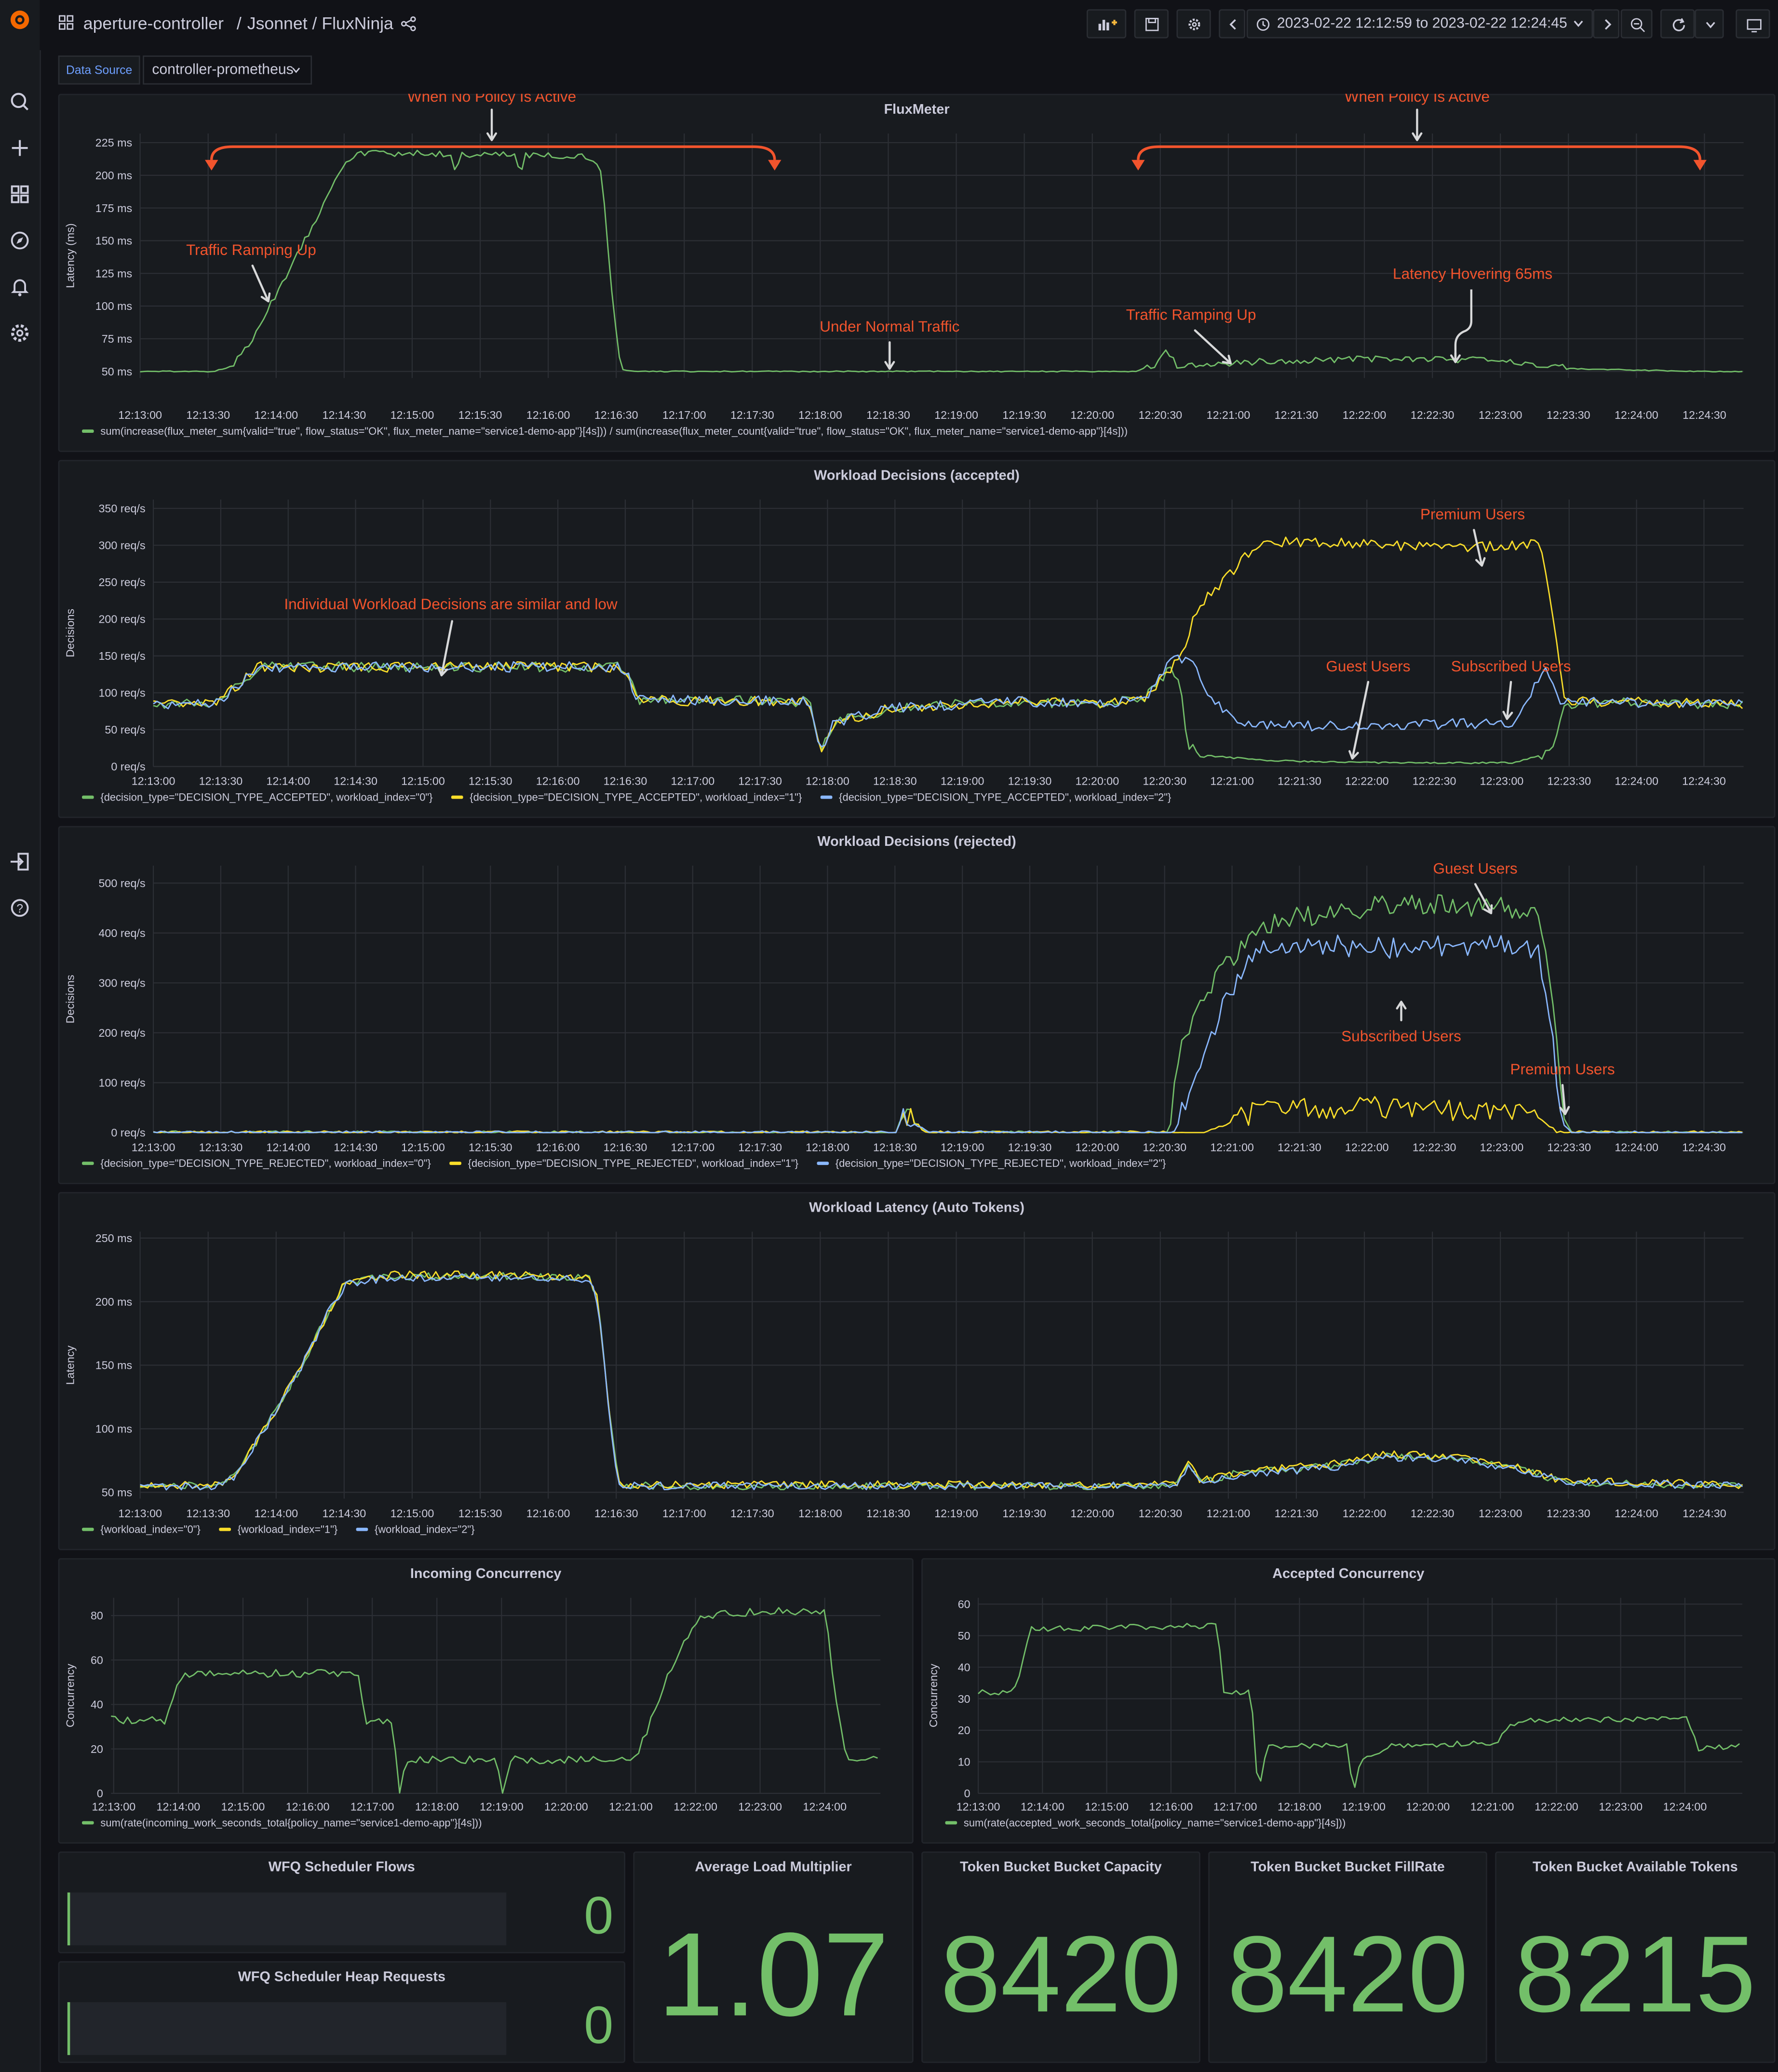 Image resolution: width=1778 pixels, height=2072 pixels. Describe the element at coordinates (1606, 24) in the screenshot. I see `time-forward-button` at that location.